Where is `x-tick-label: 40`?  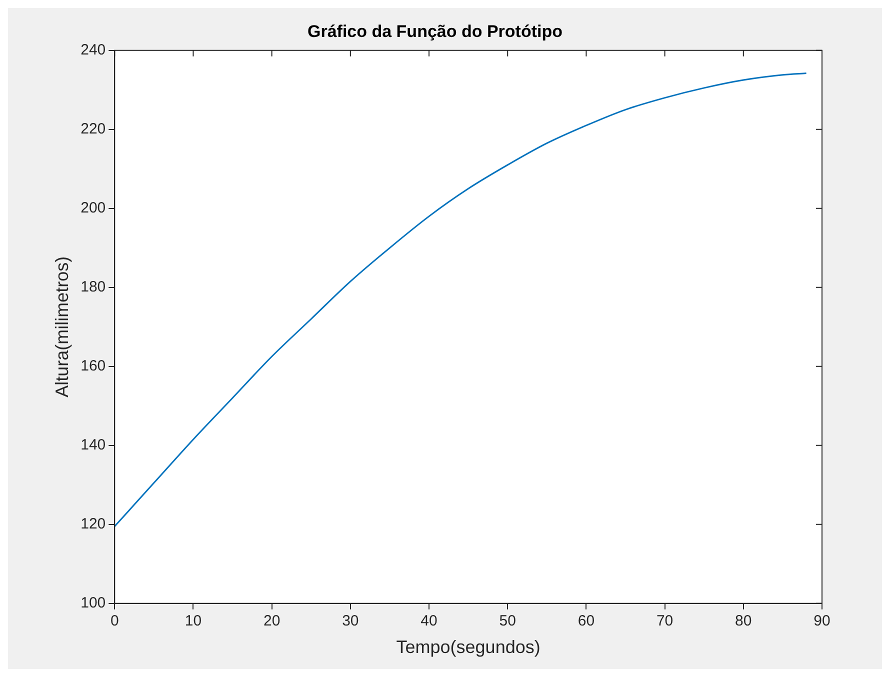
x-tick-label: 40 is located at coordinates (429, 621).